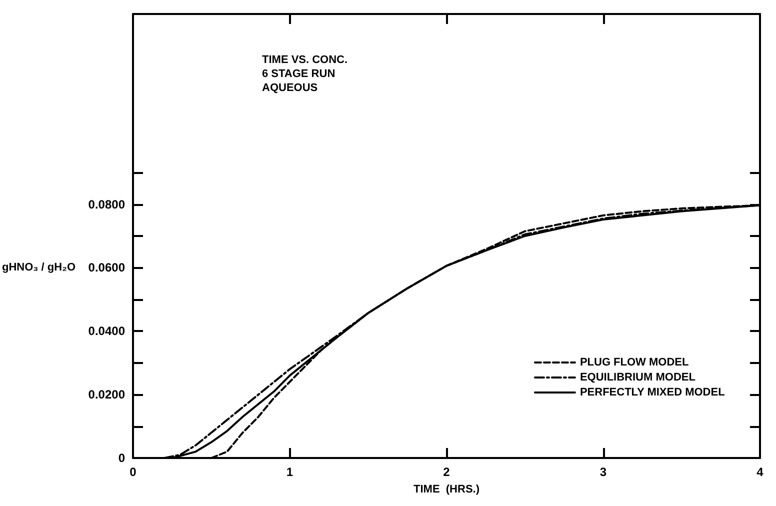 The height and width of the screenshot is (506, 776). What do you see at coordinates (107, 267) in the screenshot?
I see `y-tick-label: 0.0600` at bounding box center [107, 267].